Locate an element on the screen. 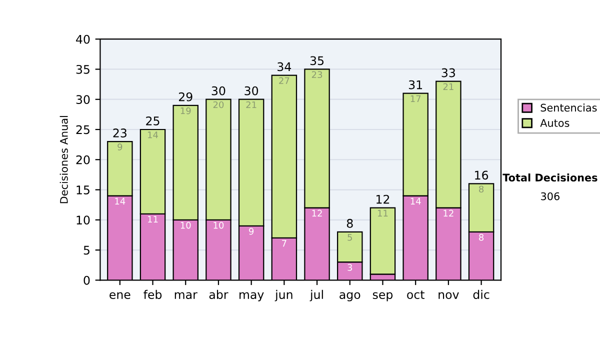 This screenshot has width=600, height=340. y-tick-label: 40 is located at coordinates (83, 39).